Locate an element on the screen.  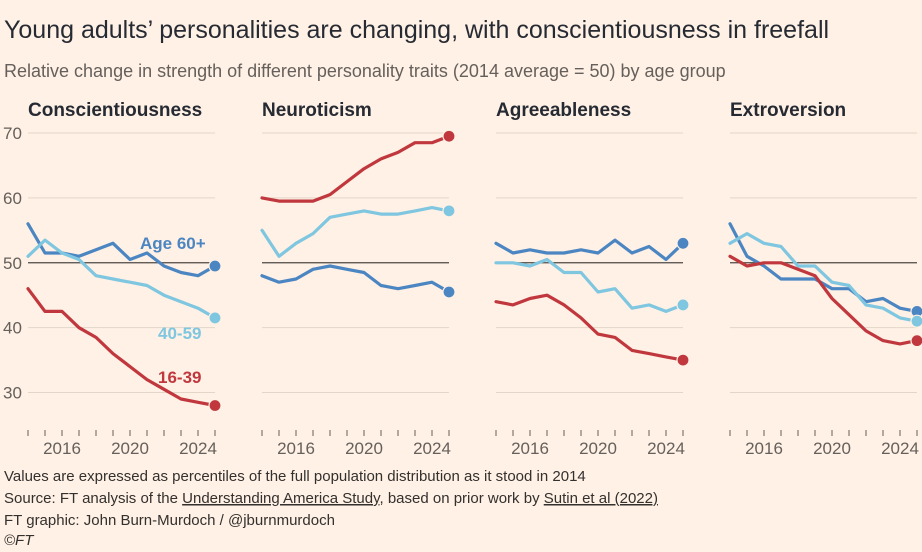
series-label-age-16-39: 16-39 is located at coordinates (179, 377).